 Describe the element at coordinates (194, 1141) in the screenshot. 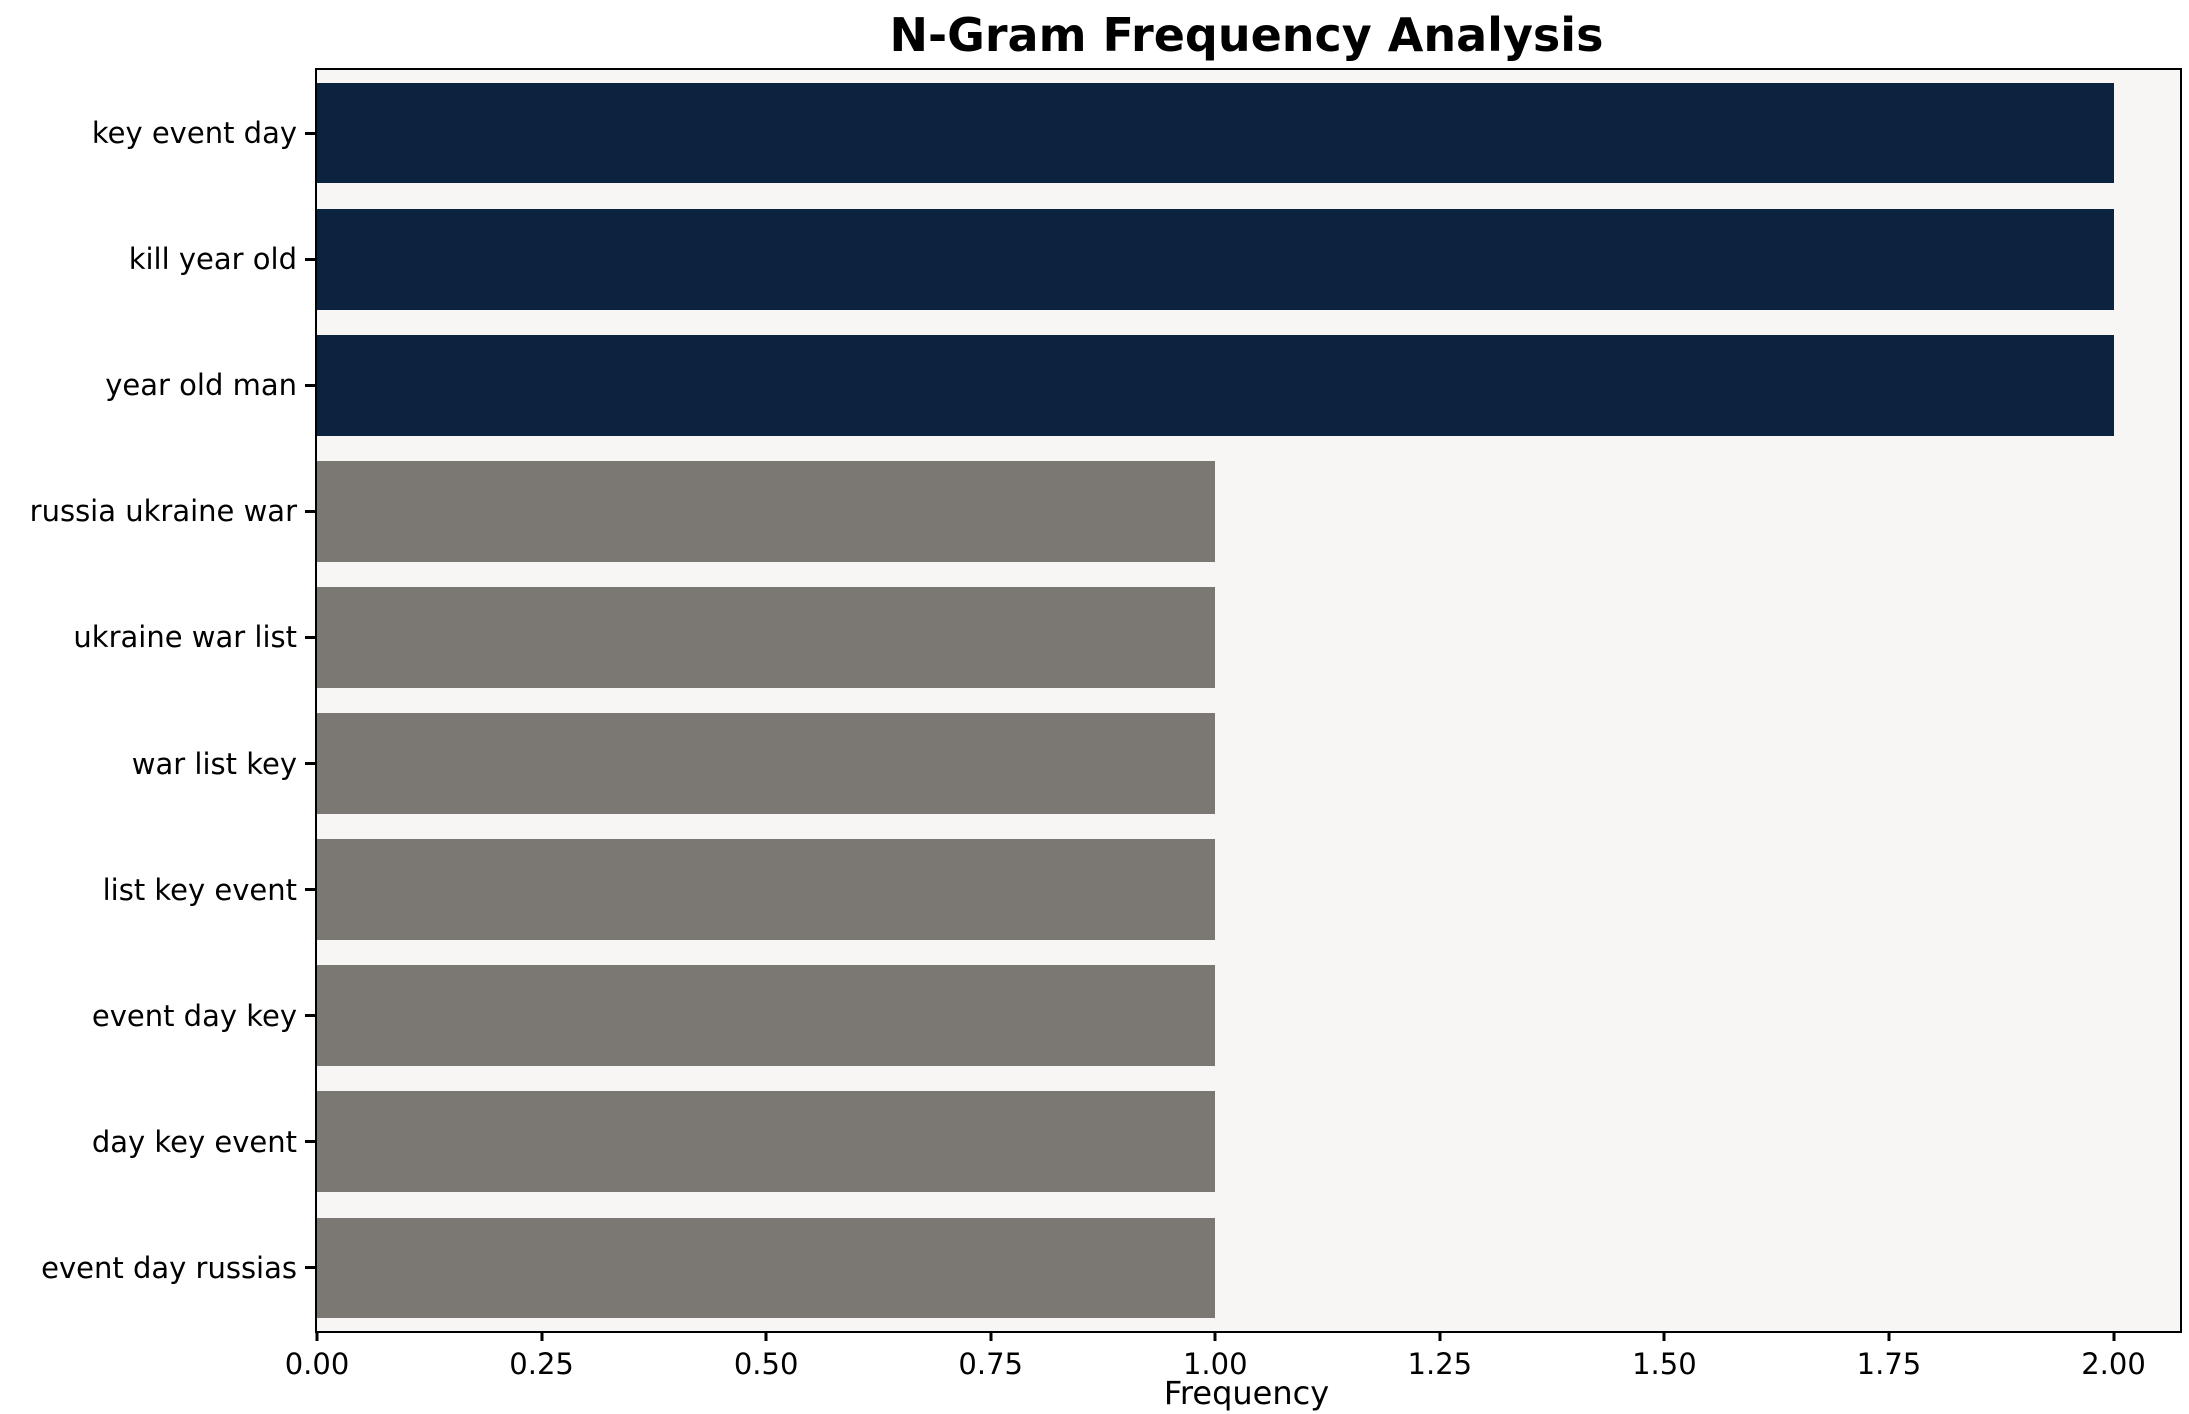

I see `y-tick-label: day key event` at that location.